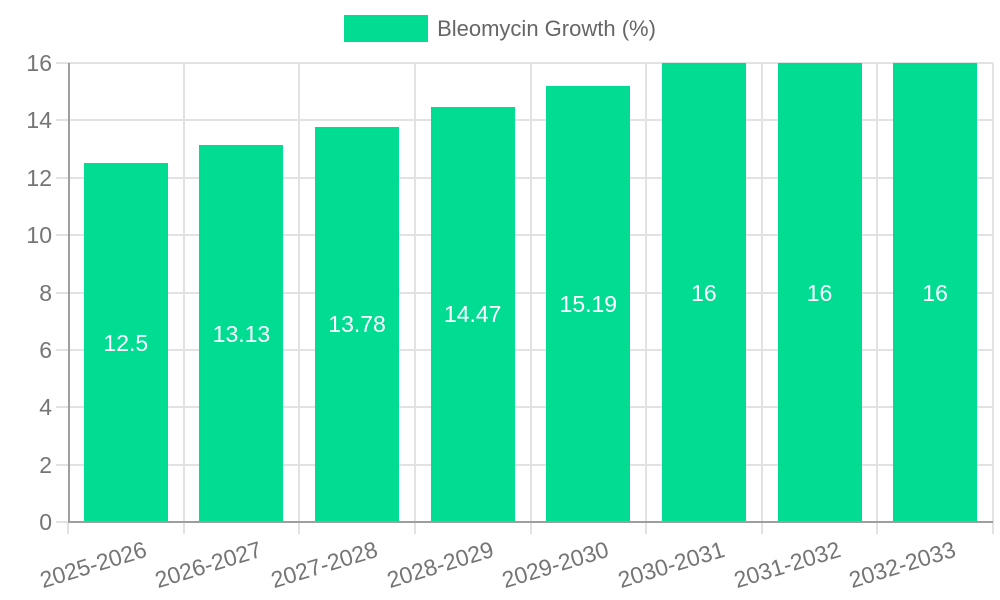  What do you see at coordinates (69, 292) in the screenshot?
I see `y-axis-line` at bounding box center [69, 292].